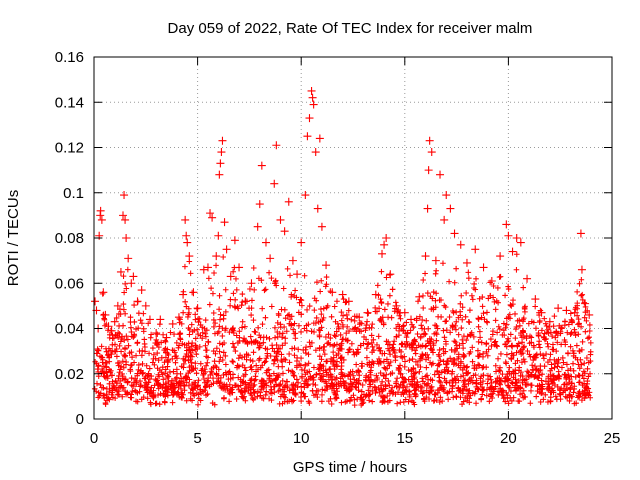 The image size is (640, 480). Describe the element at coordinates (69, 238) in the screenshot. I see `y-tick-label: 0.08` at that location.